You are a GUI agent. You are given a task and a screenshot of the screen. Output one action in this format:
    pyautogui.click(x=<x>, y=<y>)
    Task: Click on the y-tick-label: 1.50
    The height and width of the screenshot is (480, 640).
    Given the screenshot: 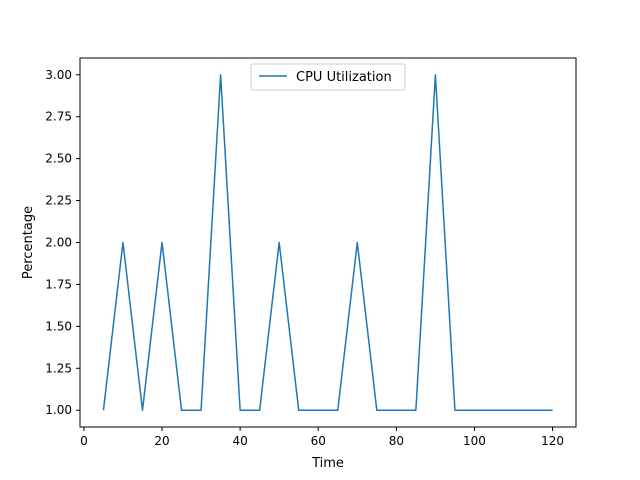 What is the action you would take?
    pyautogui.click(x=58, y=326)
    